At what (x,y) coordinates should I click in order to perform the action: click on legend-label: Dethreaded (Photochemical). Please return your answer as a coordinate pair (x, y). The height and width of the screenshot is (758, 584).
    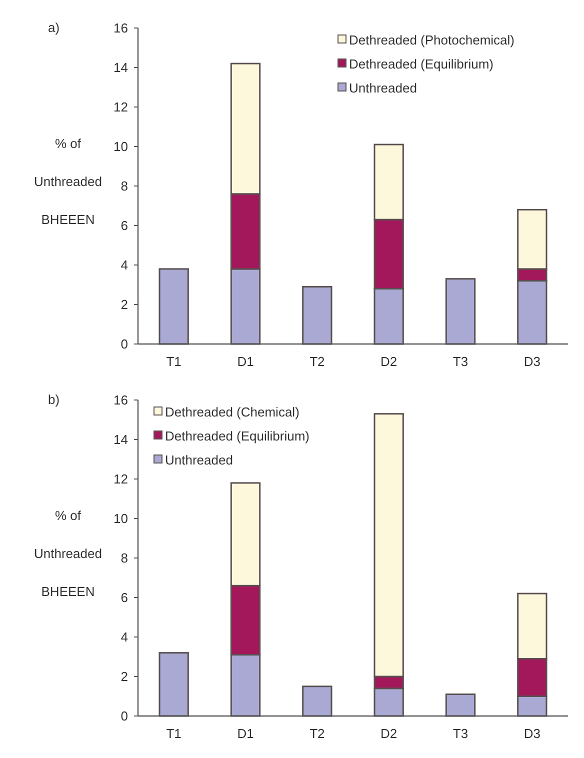
    Looking at the image, I should click on (431, 40).